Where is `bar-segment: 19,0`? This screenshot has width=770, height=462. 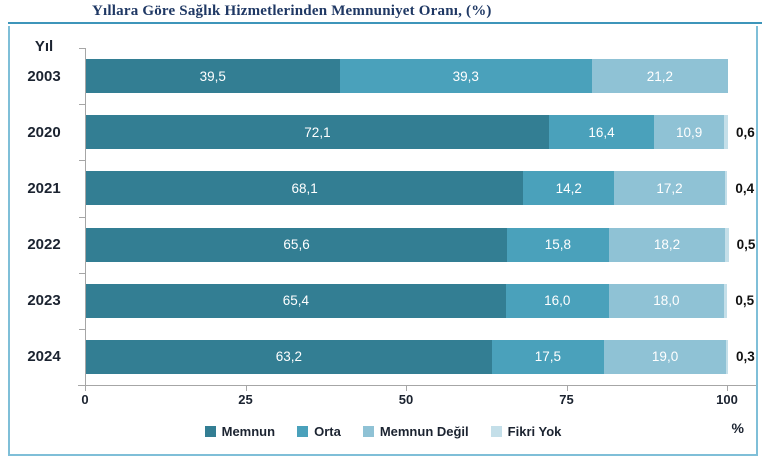 bar-segment: 19,0 is located at coordinates (665, 356).